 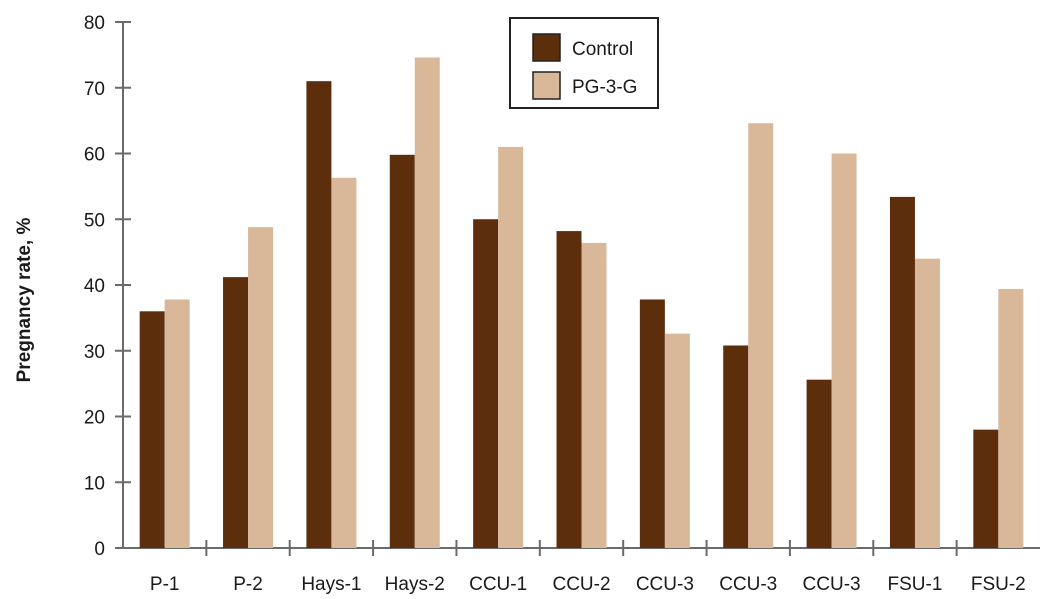 What do you see at coordinates (581, 584) in the screenshot?
I see `x-tick-label: CCU-2` at bounding box center [581, 584].